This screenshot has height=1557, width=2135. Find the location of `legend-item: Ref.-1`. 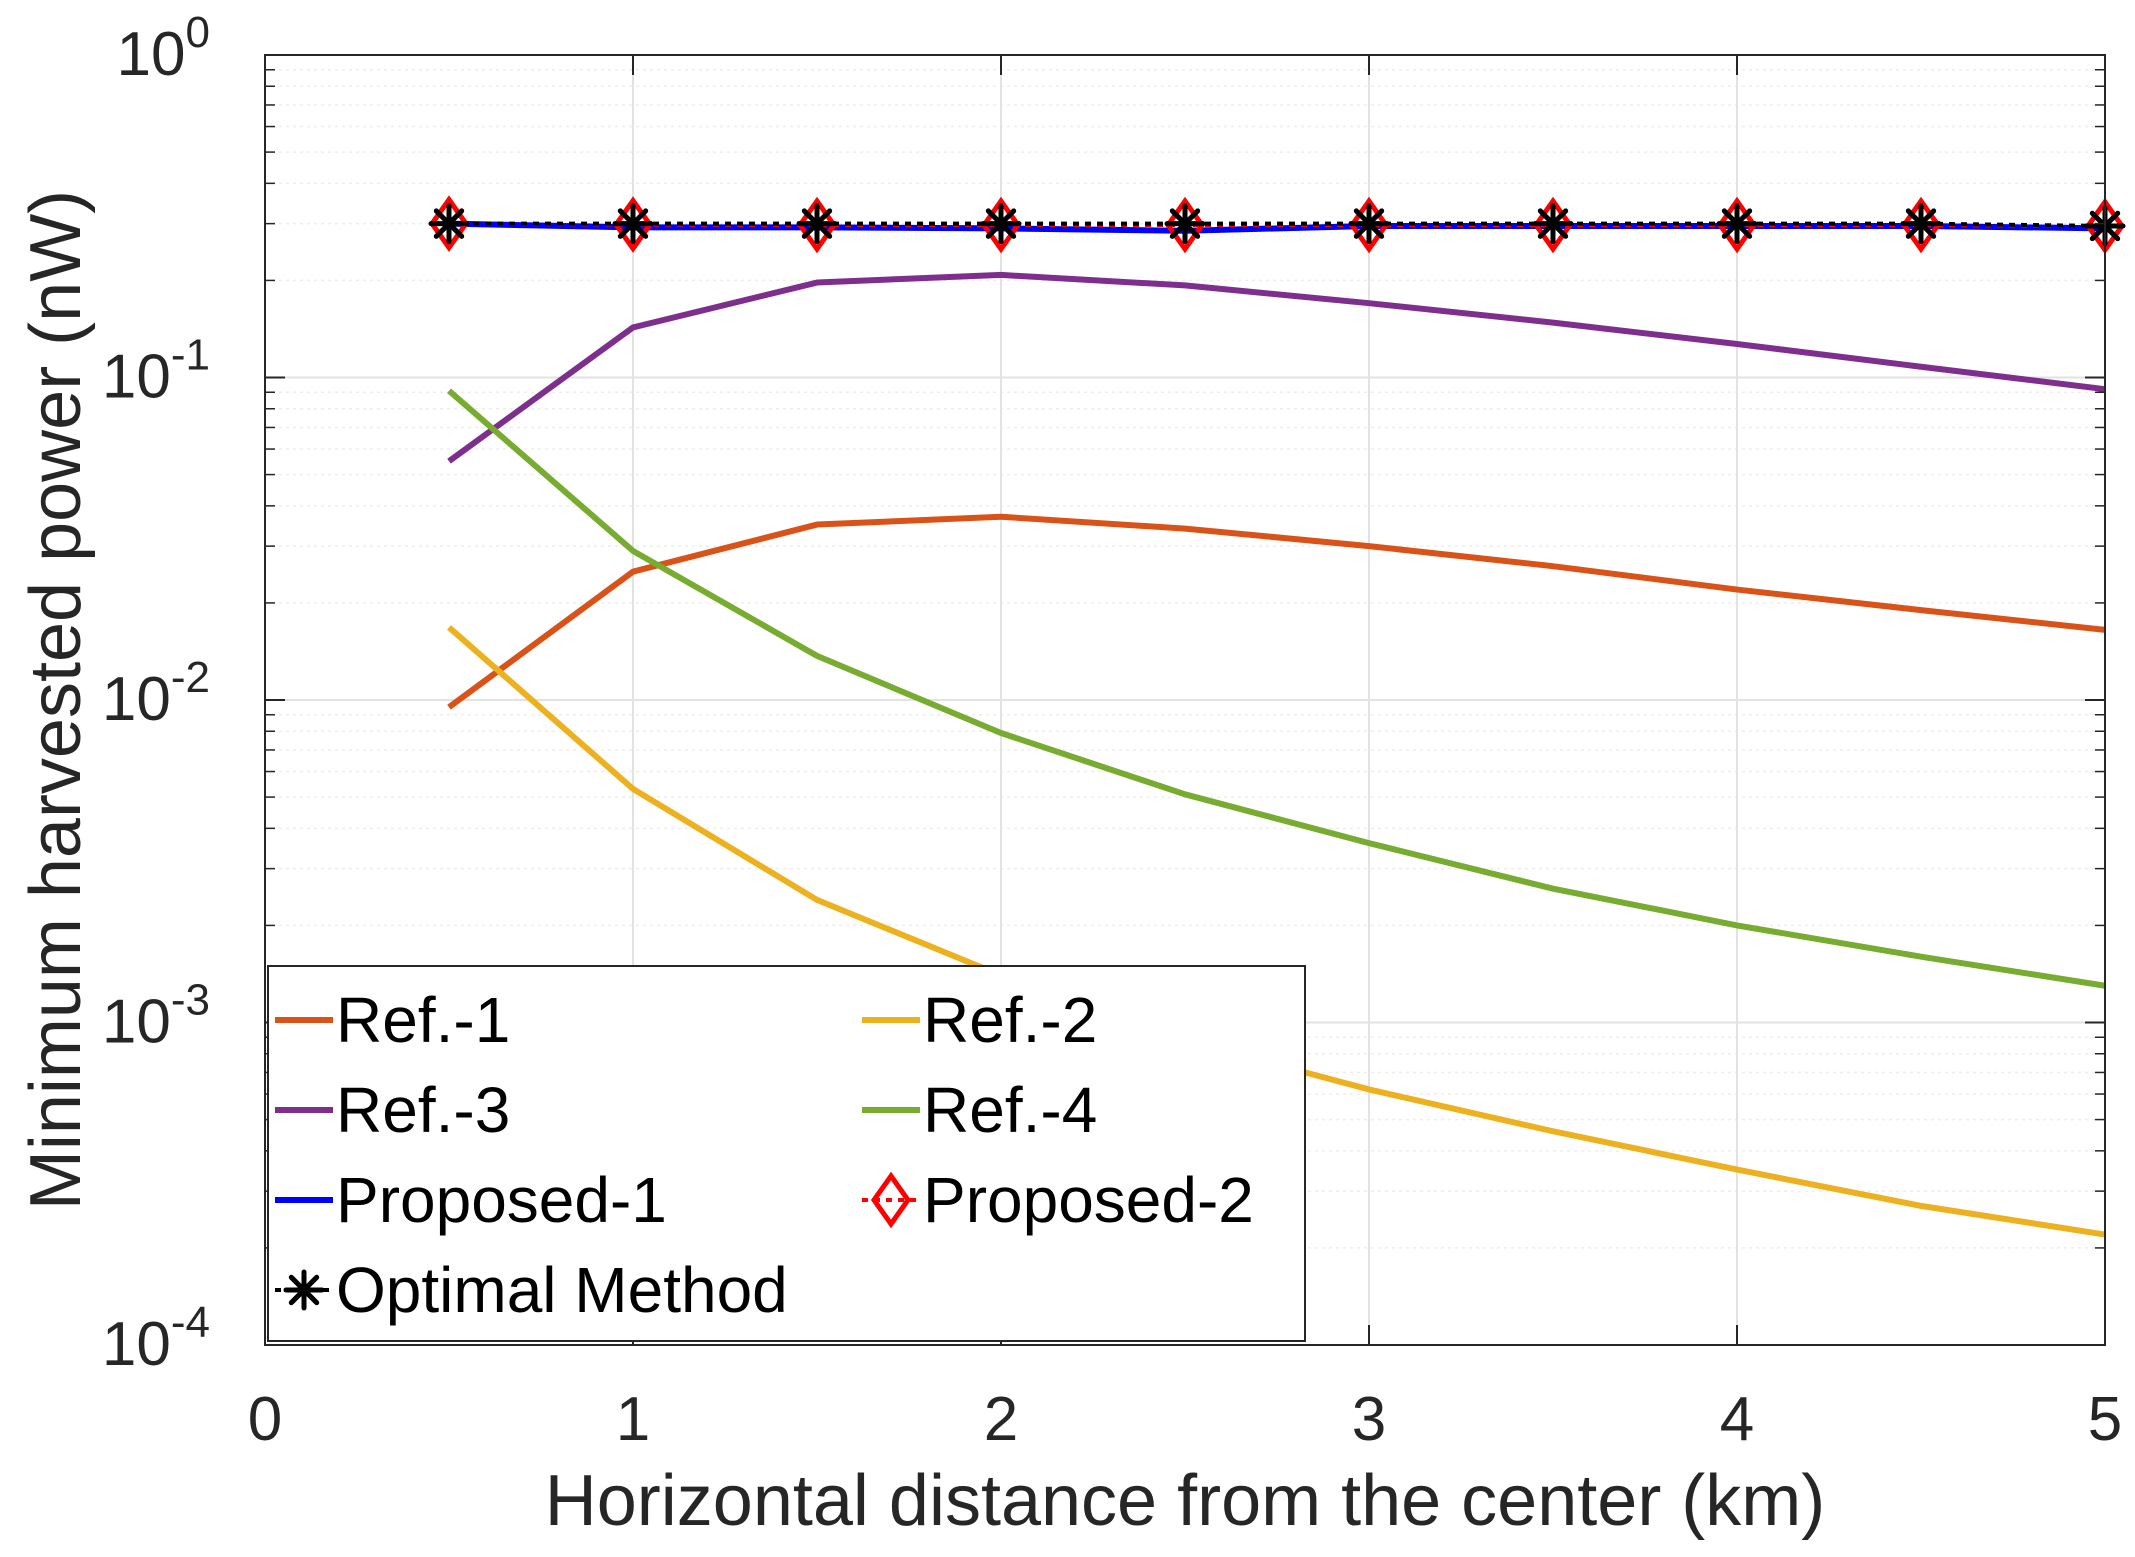

legend-item: Ref.-1 is located at coordinates (392, 1020).